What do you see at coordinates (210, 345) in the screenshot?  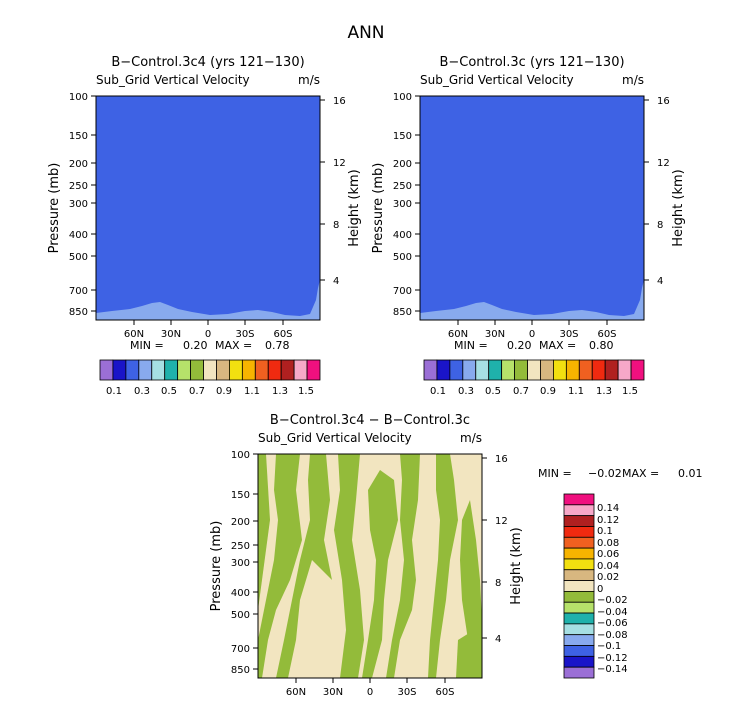 I see `min-max-readout: MIN = 0.20 MAX = 0.78` at bounding box center [210, 345].